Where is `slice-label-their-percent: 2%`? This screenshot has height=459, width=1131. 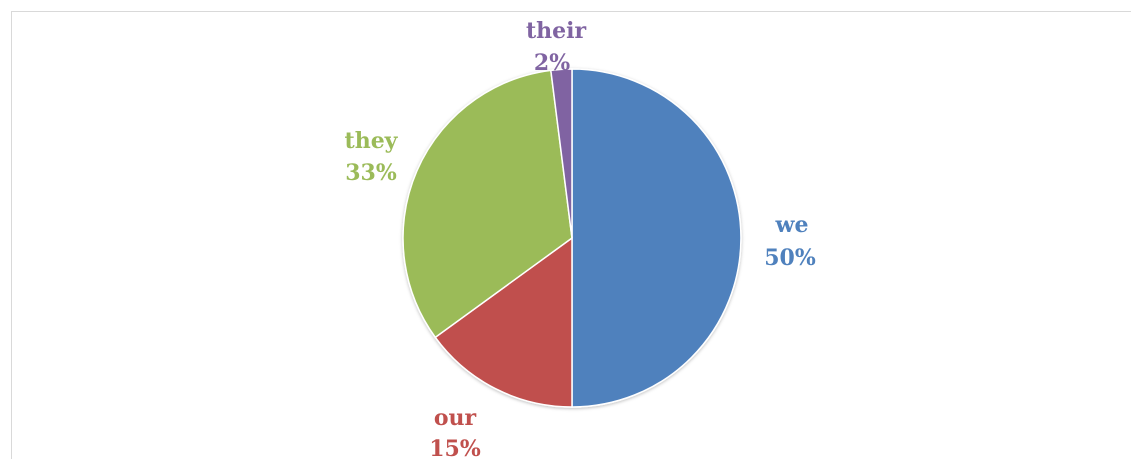 slice-label-their-percent: 2% is located at coordinates (552, 63).